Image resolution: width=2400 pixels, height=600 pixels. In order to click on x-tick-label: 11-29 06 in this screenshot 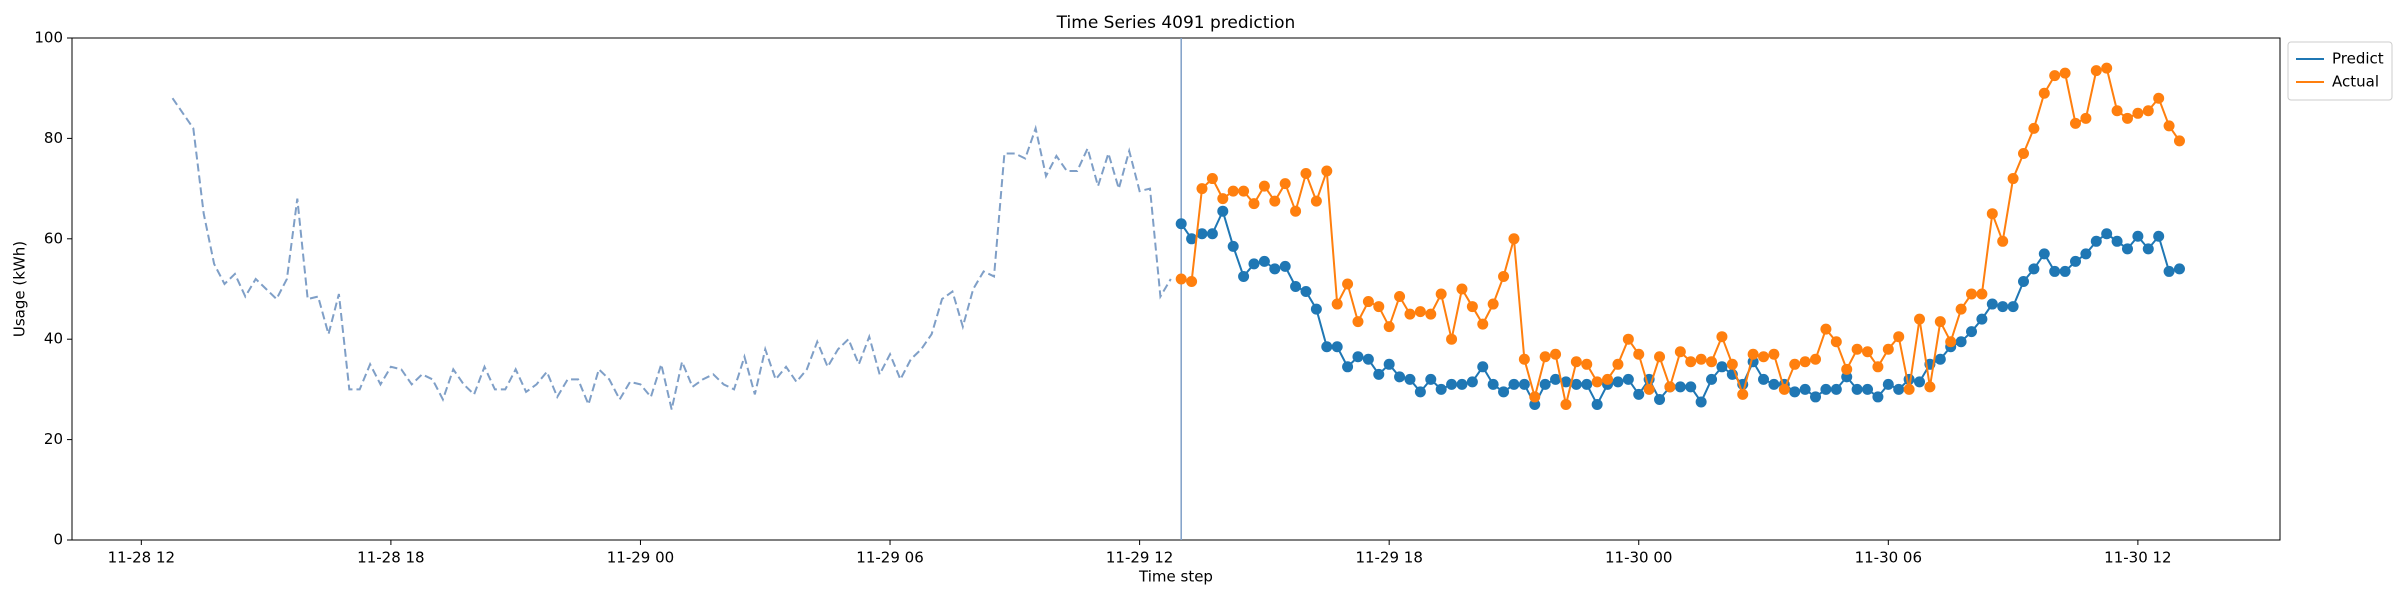, I will do `click(889, 558)`.